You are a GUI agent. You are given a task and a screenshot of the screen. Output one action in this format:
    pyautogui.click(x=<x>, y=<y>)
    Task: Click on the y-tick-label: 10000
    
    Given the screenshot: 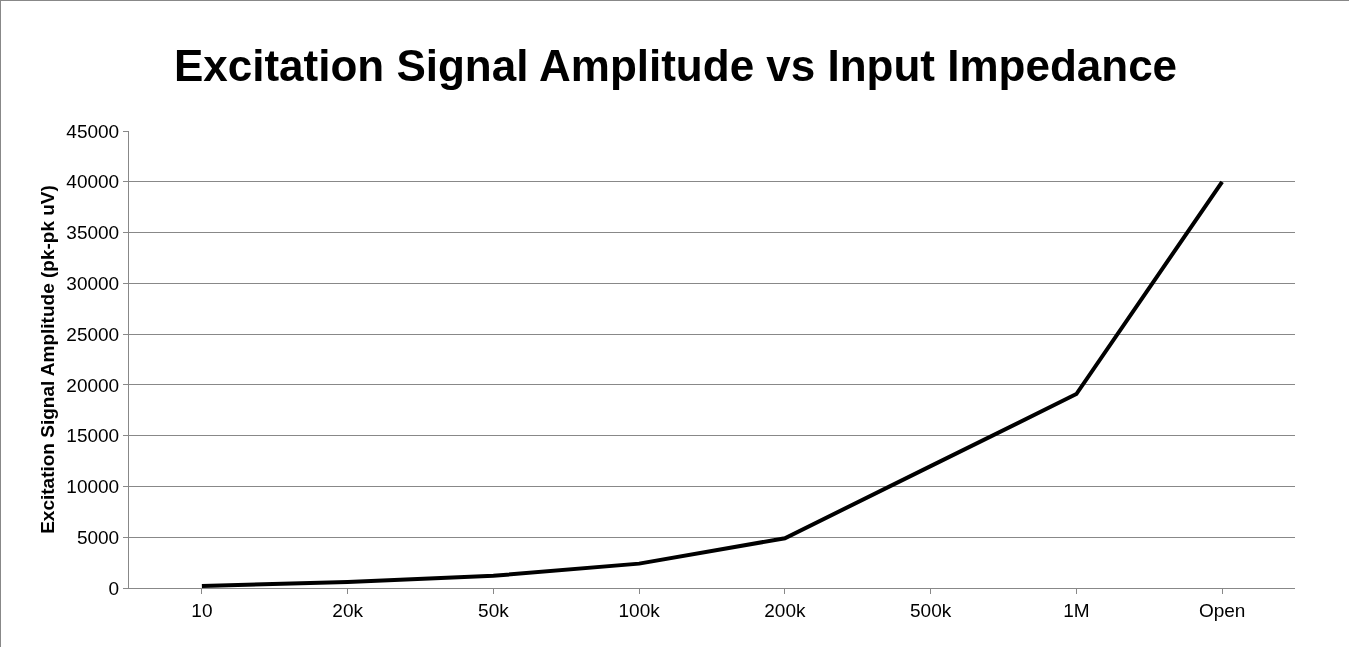 What is the action you would take?
    pyautogui.click(x=93, y=487)
    